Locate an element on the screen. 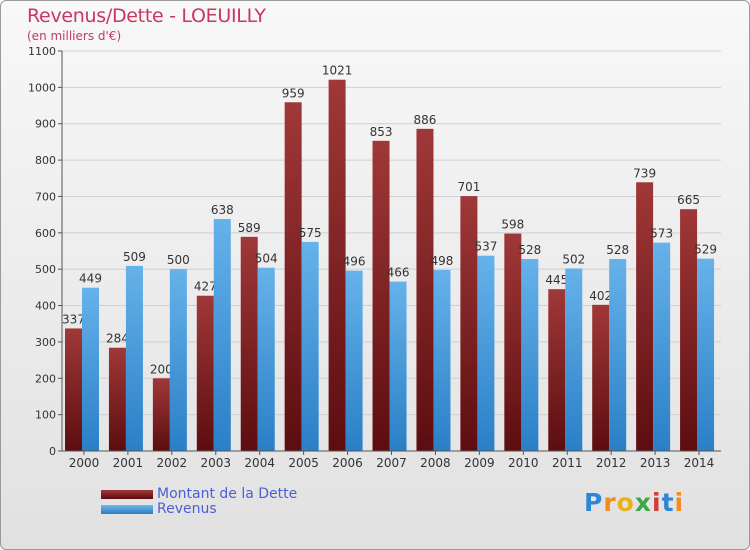 This screenshot has height=550, width=750. x-tick-label: 2003 is located at coordinates (215, 463).